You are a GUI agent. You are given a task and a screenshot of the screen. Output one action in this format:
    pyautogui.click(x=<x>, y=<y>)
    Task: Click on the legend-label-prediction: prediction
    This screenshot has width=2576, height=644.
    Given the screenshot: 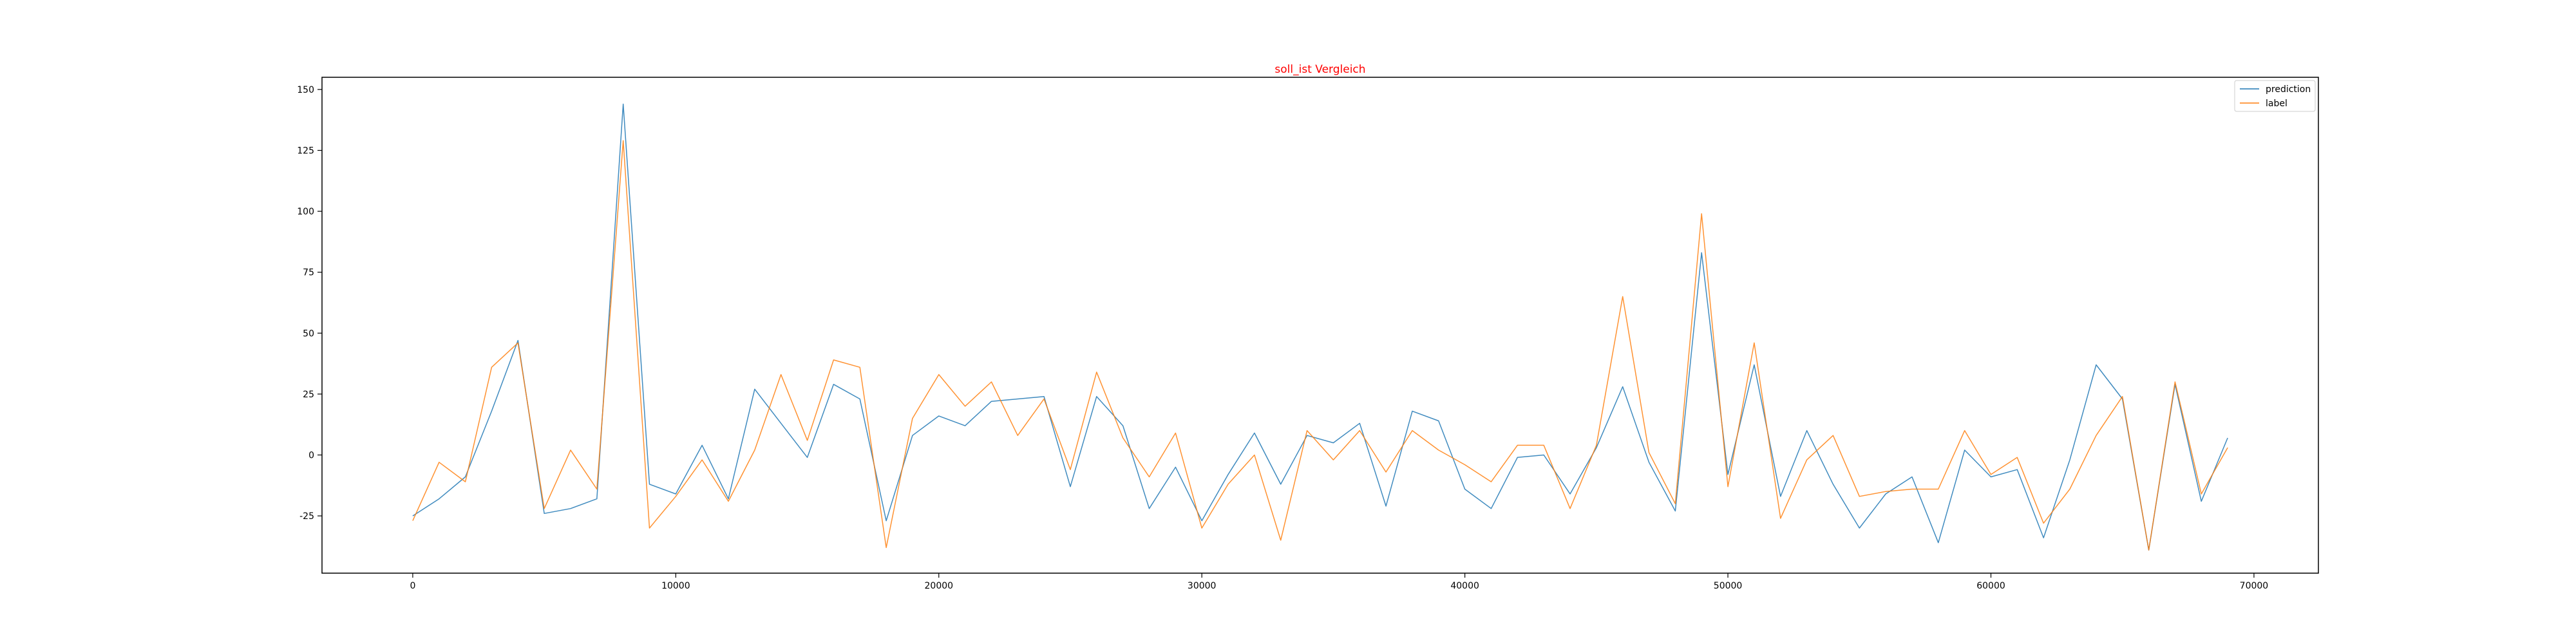 What is the action you would take?
    pyautogui.click(x=2289, y=89)
    